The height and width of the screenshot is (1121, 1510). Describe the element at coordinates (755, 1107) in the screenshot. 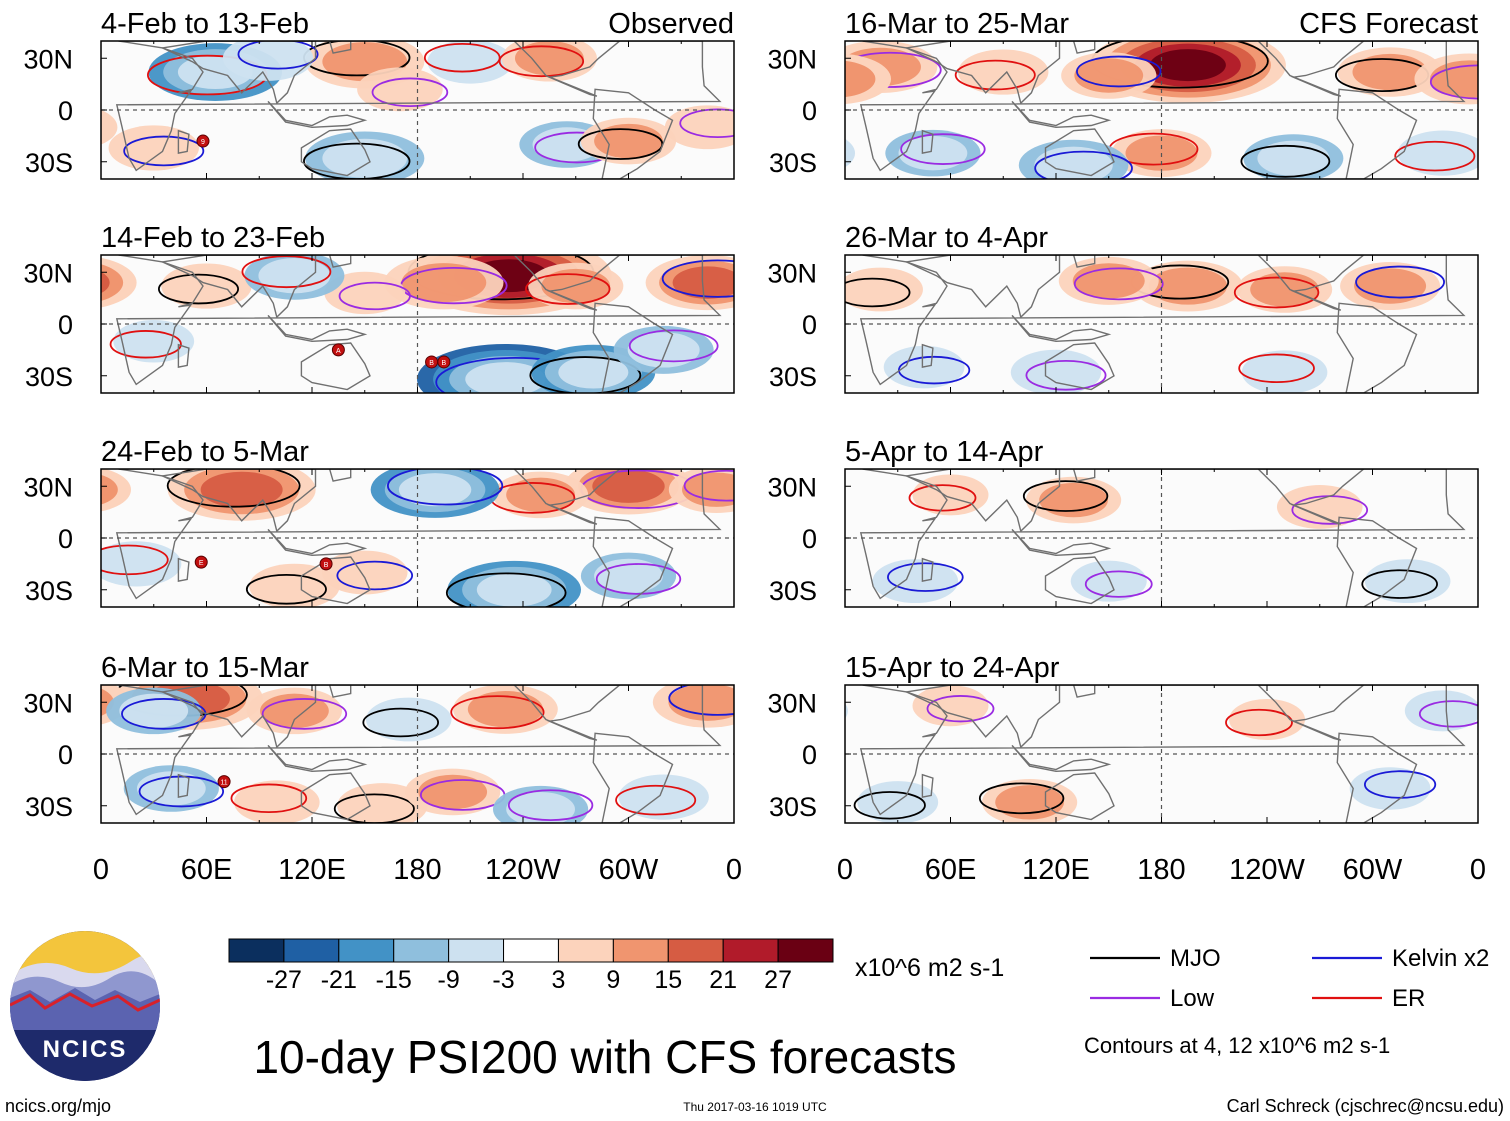

I see `footer-timestamp: Thu 2017-03-16 1019 UTC` at that location.